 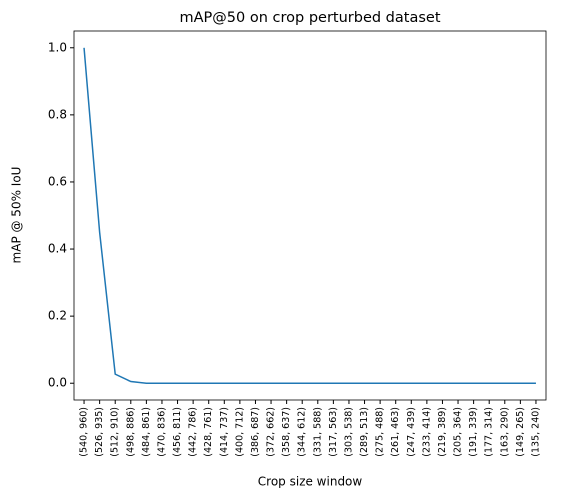 I want to click on y-tick-label: 0.2, so click(x=57, y=316).